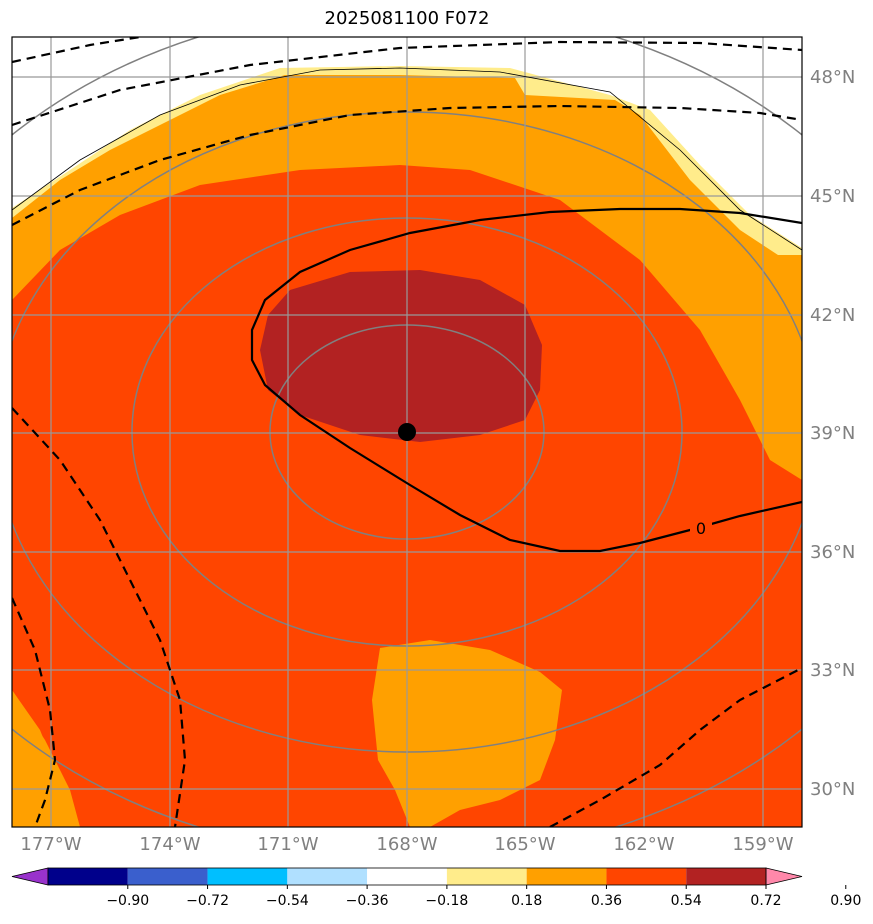  Describe the element at coordinates (701, 528) in the screenshot. I see `contour-label: 0` at that location.